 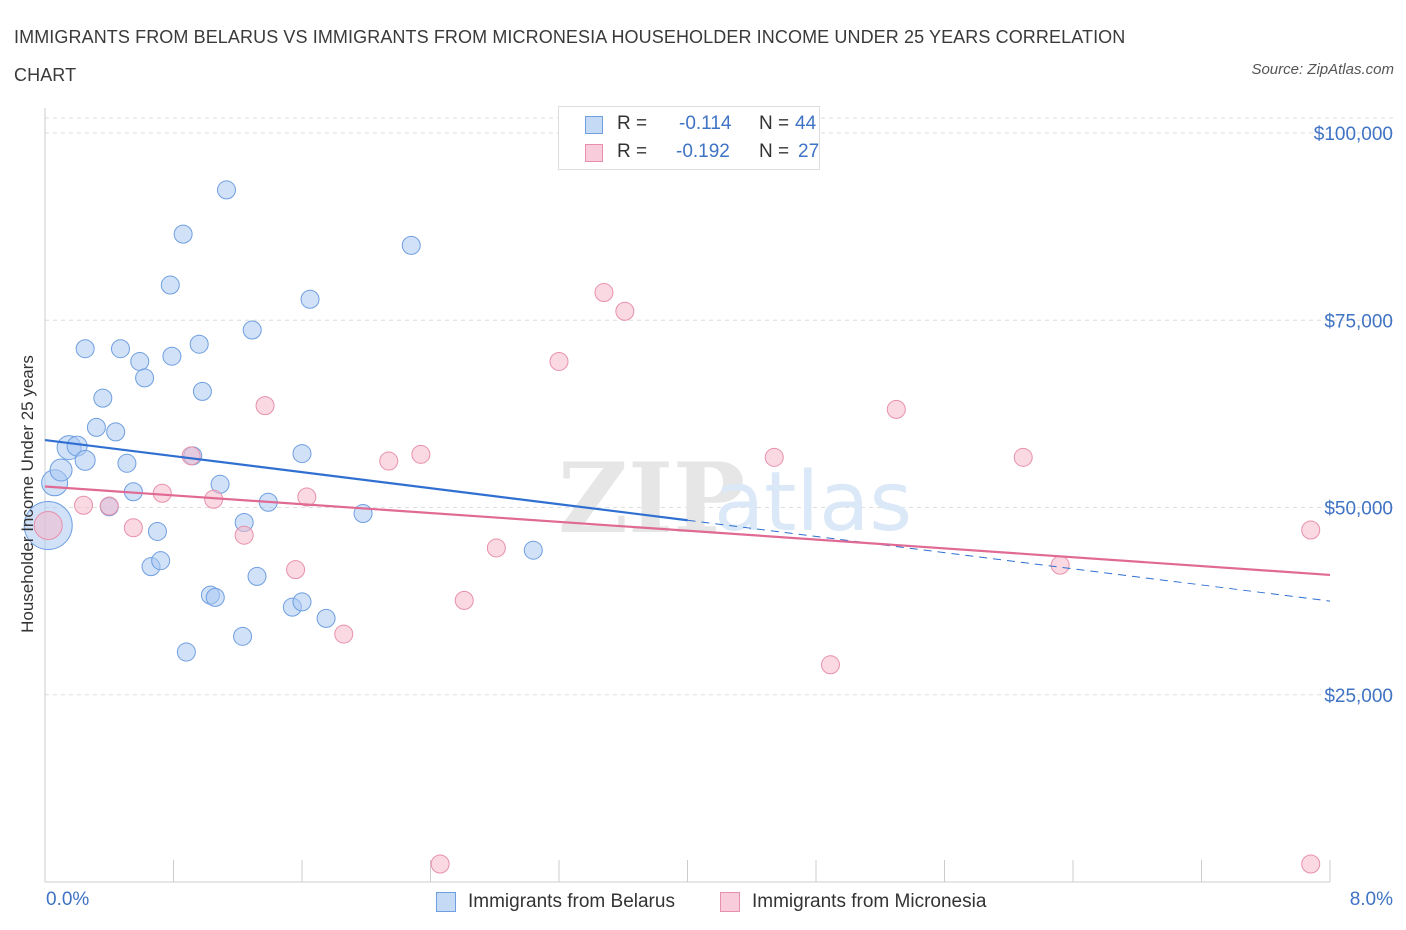 I want to click on y-tick-label: $100,000, so click(x=1353, y=134).